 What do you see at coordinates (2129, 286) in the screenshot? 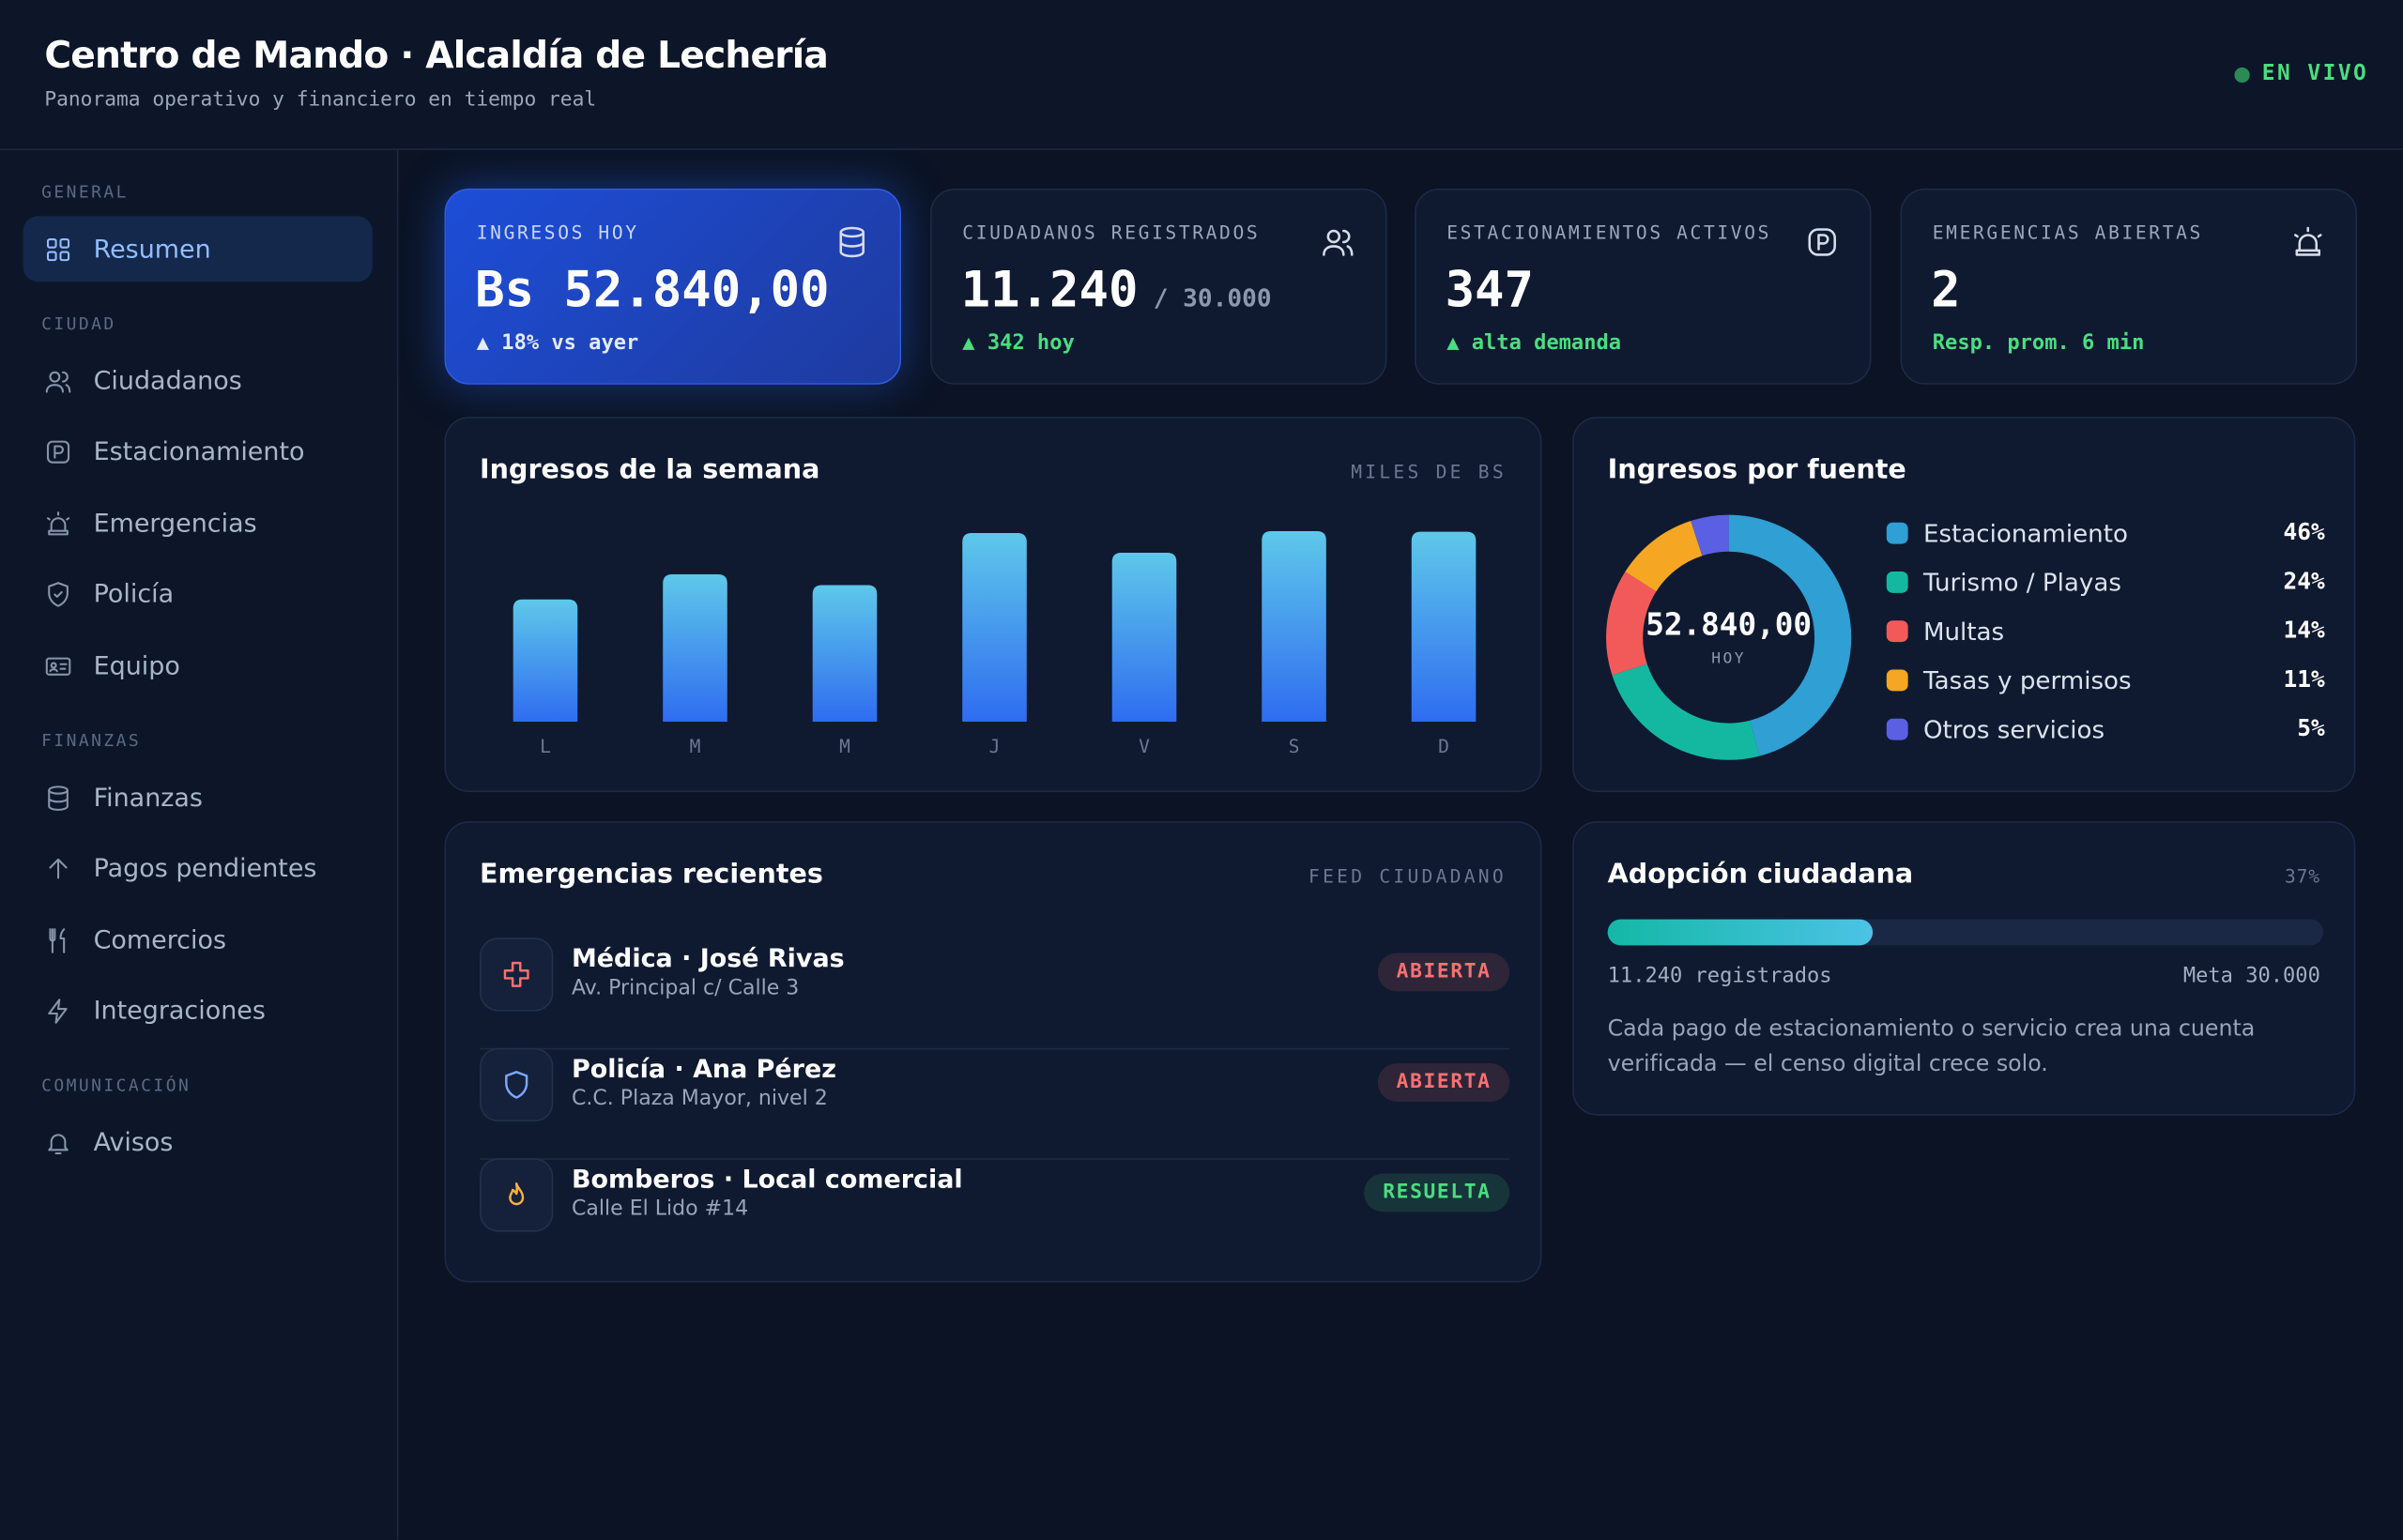
I see `kpi-card: EMERGENCIAS ABIERTAS 2 Resp. prom. 6 min` at bounding box center [2129, 286].